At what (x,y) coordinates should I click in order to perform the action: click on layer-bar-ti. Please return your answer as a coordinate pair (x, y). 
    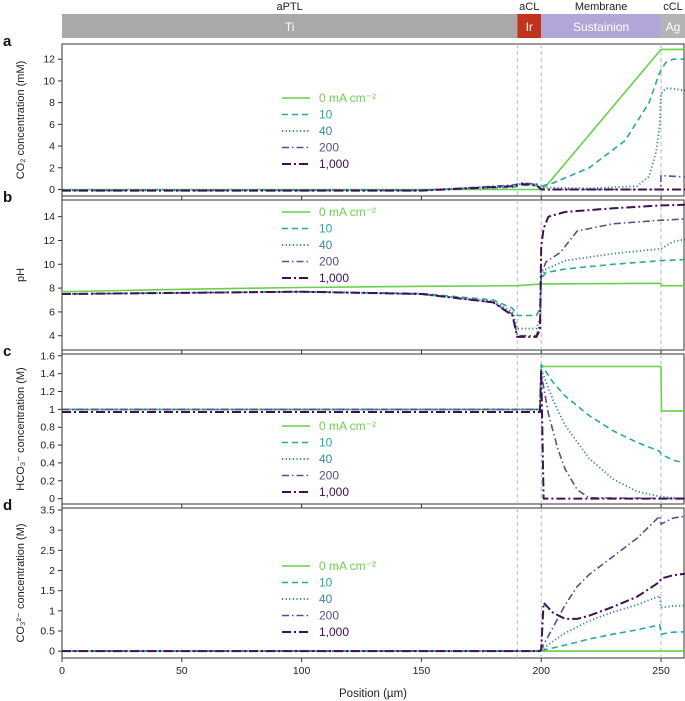
    Looking at the image, I should click on (290, 26).